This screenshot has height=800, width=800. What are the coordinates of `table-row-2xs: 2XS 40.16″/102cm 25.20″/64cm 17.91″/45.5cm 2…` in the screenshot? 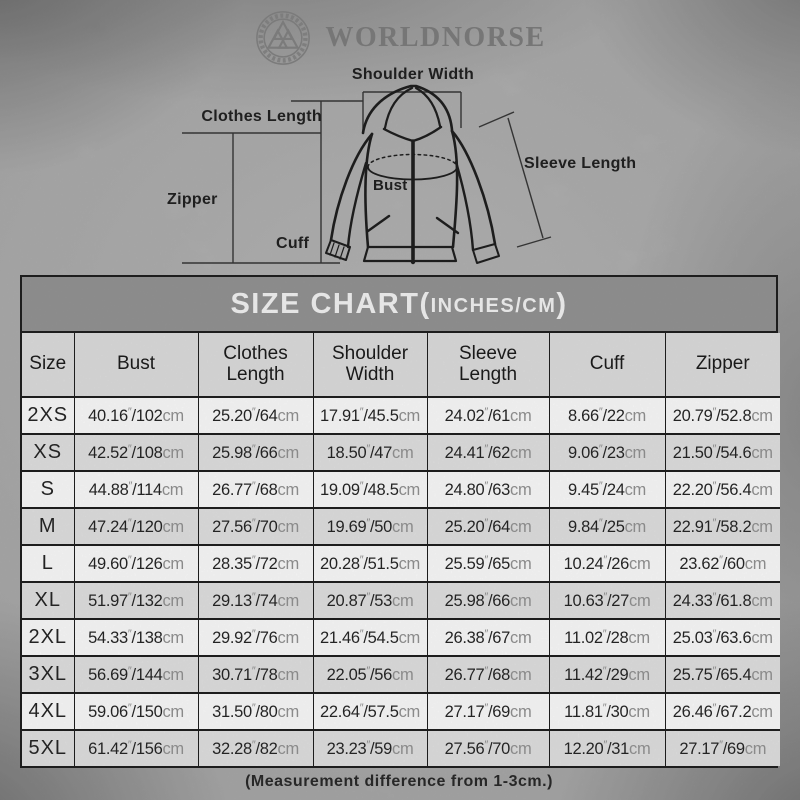 It's located at (401, 415).